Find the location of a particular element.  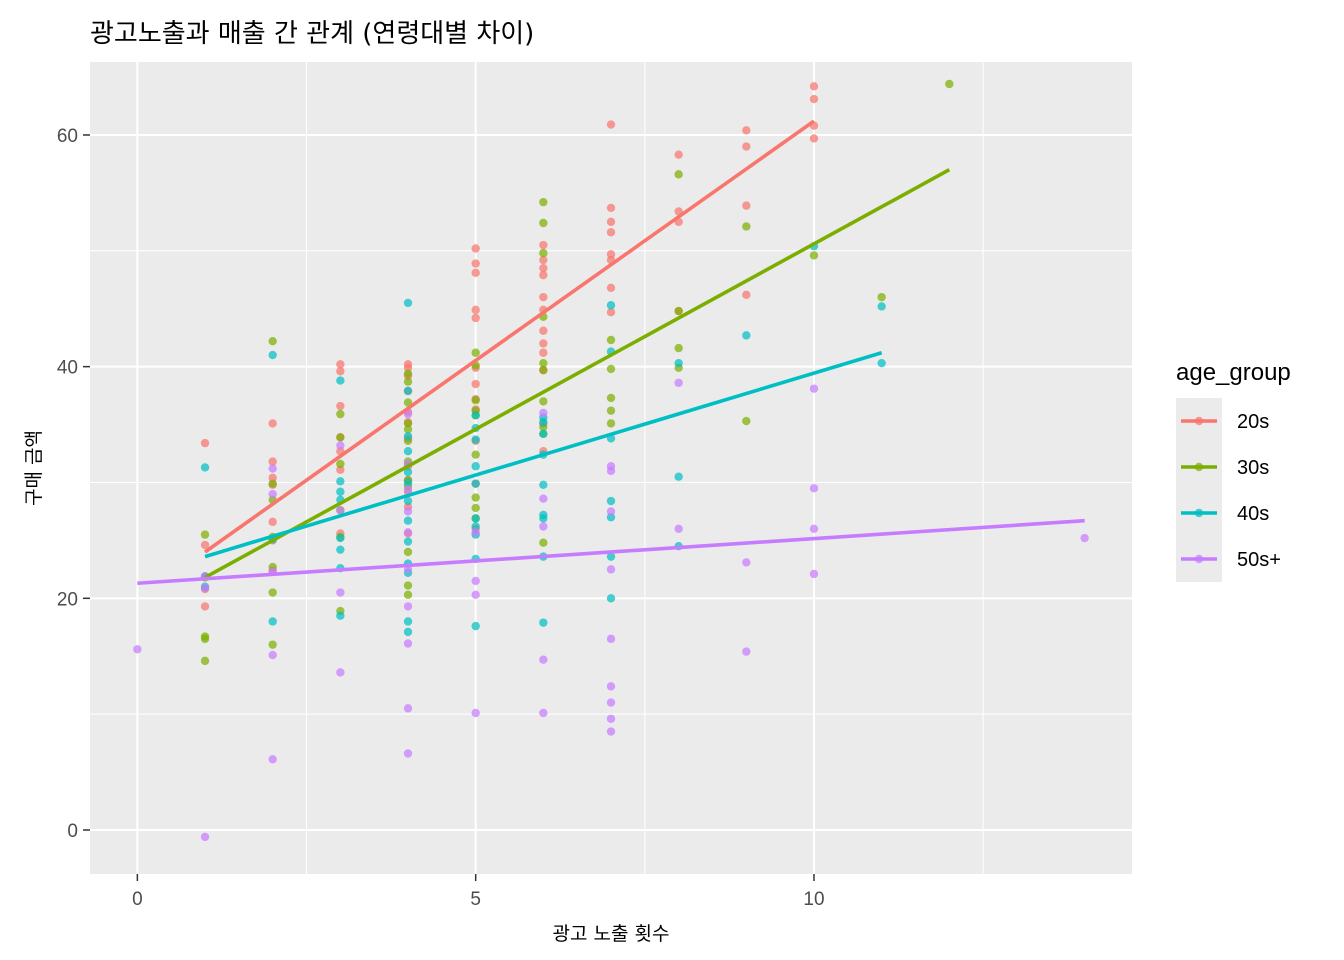

trend-line-40s is located at coordinates (543, 455).